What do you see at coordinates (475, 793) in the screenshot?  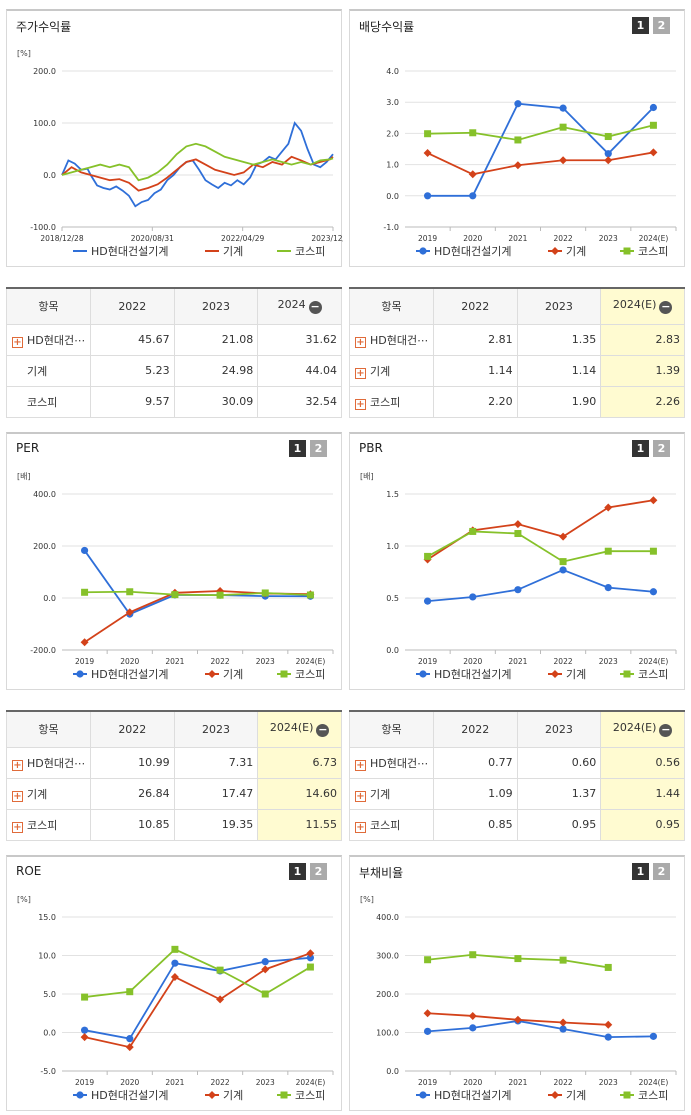 I see `value-cell: 1.09` at bounding box center [475, 793].